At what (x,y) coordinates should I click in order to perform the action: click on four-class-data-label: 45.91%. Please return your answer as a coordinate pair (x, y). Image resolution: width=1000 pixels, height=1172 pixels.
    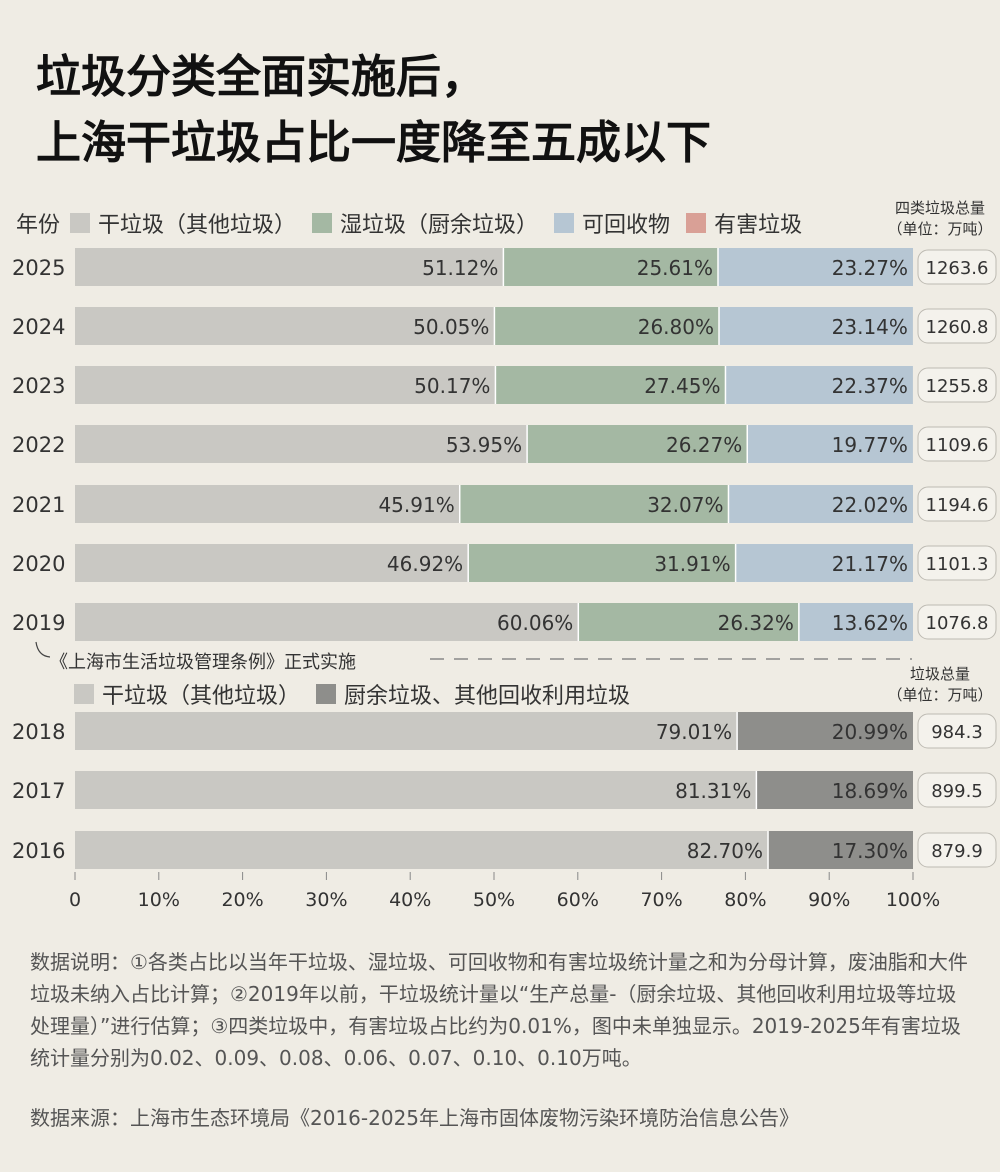
    Looking at the image, I should click on (416, 505).